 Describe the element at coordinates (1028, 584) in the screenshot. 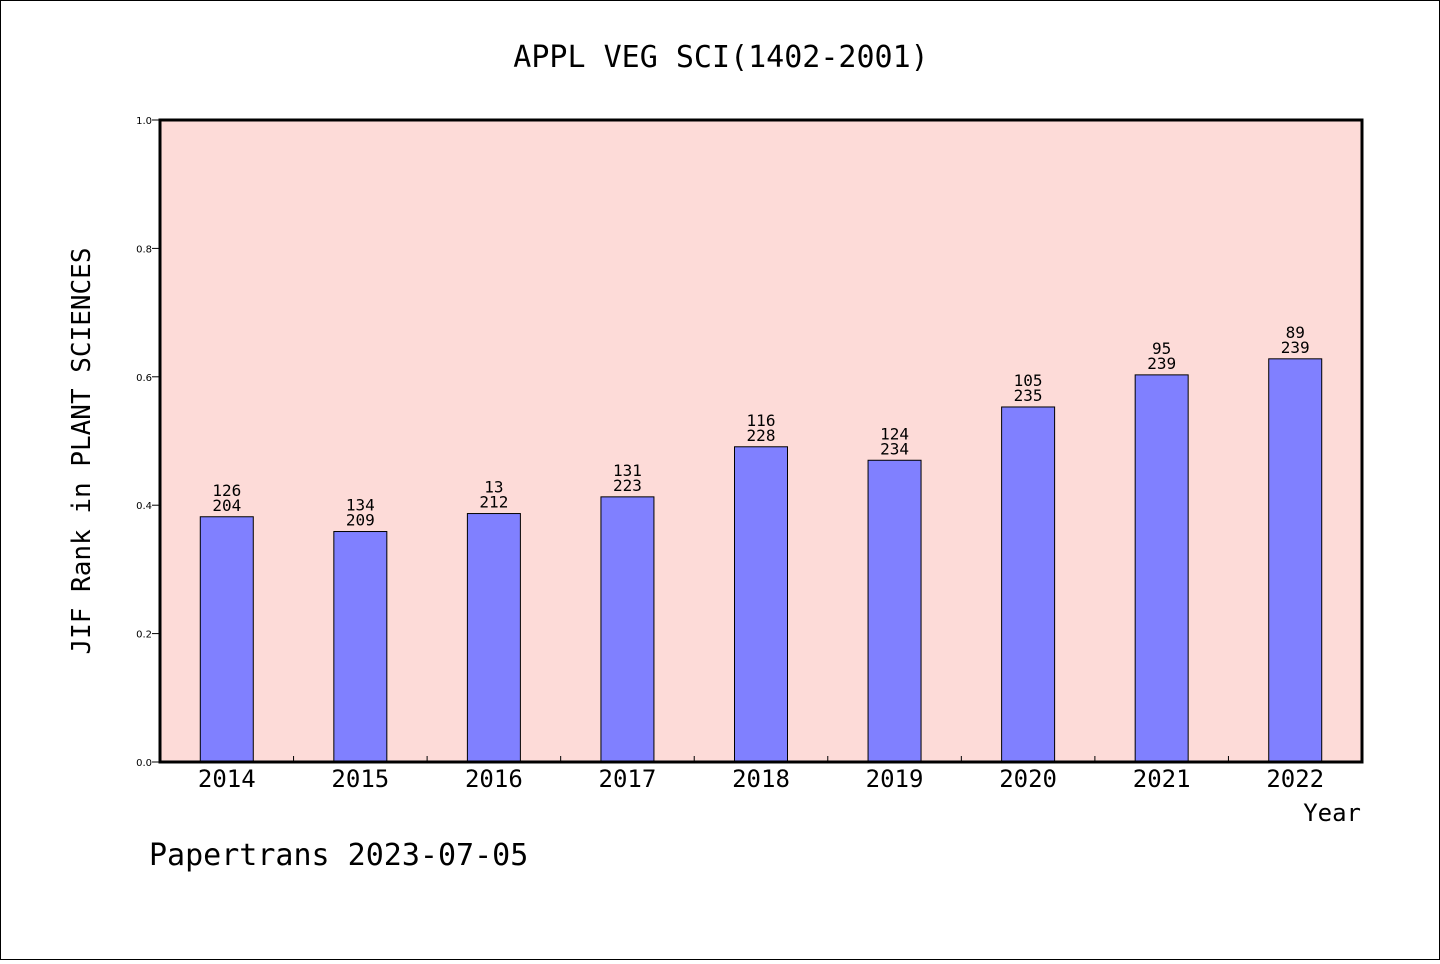

I see `bar-2020` at that location.